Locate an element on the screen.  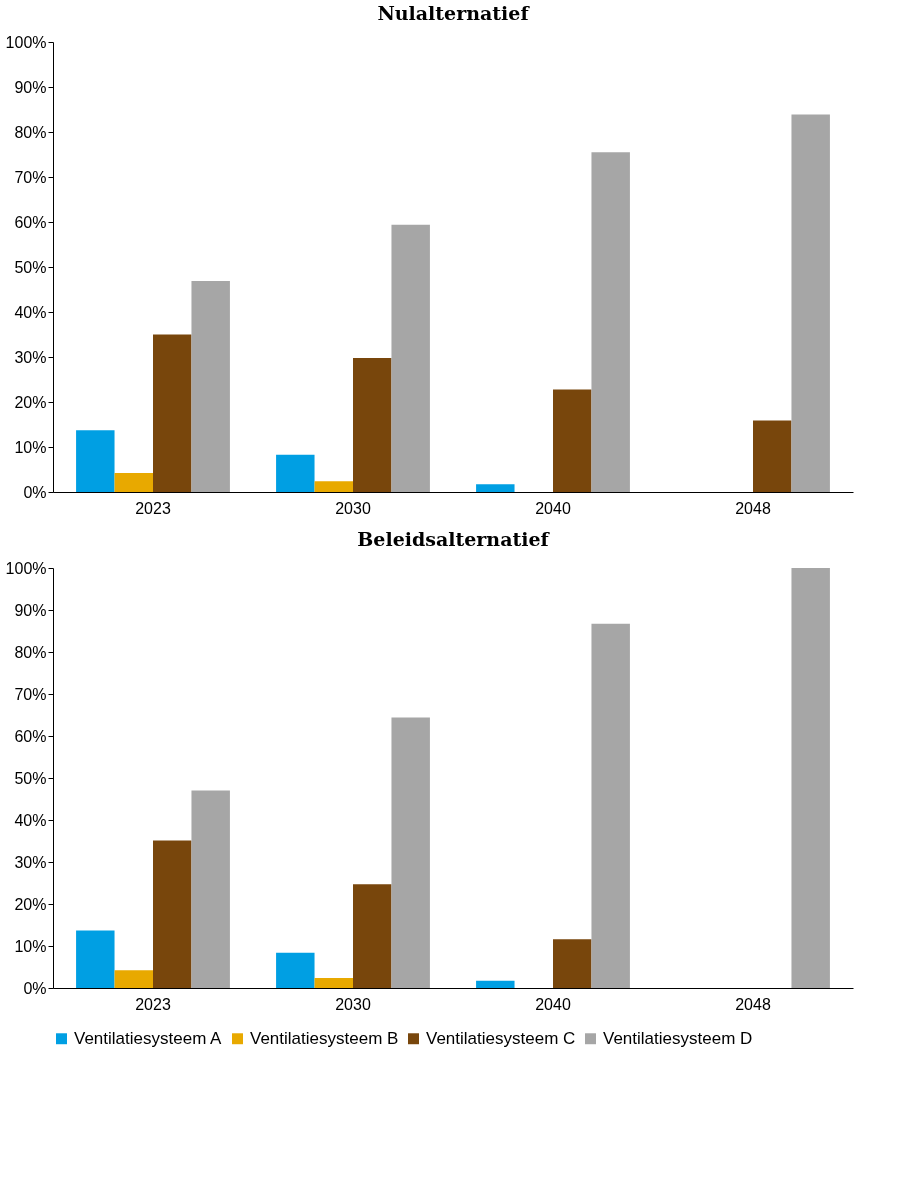
legend-label: Ventilatiesysteem C is located at coordinates (501, 1038).